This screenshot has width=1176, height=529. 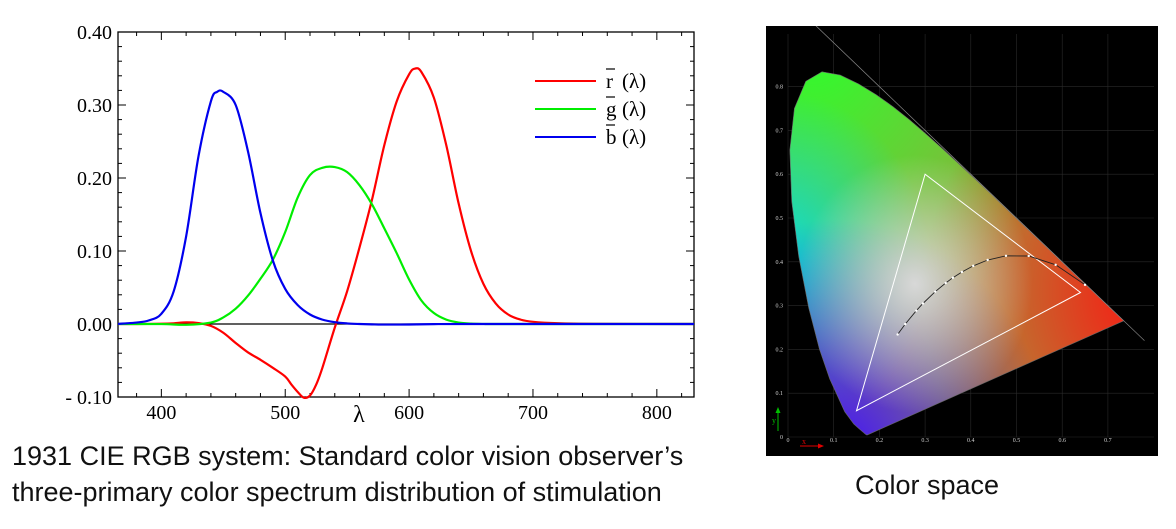 I want to click on y-tick-labels: - 0.10 0.00 0.10 0.20 0.30 0.40, so click(x=88, y=215).